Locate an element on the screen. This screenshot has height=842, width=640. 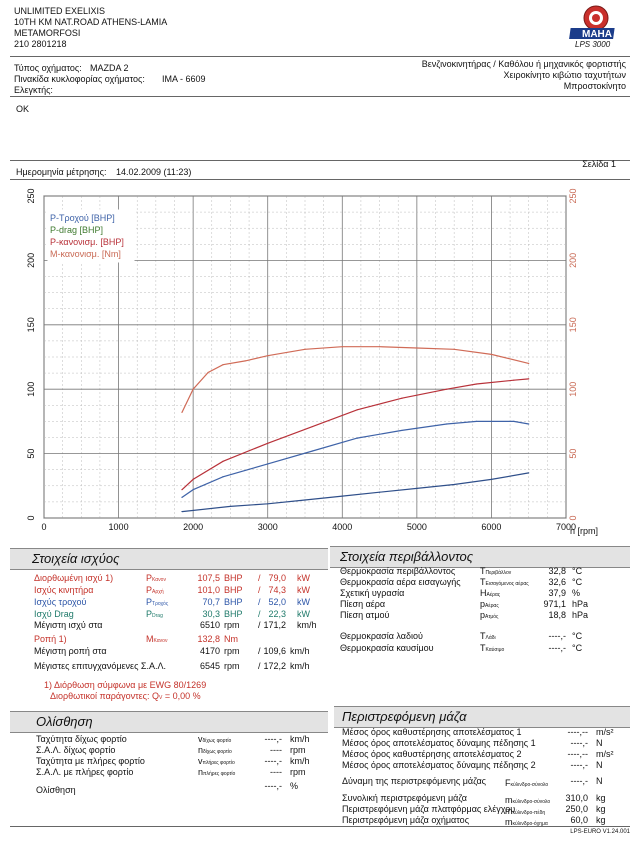
x-tick-label: 0 is located at coordinates (43, 527).